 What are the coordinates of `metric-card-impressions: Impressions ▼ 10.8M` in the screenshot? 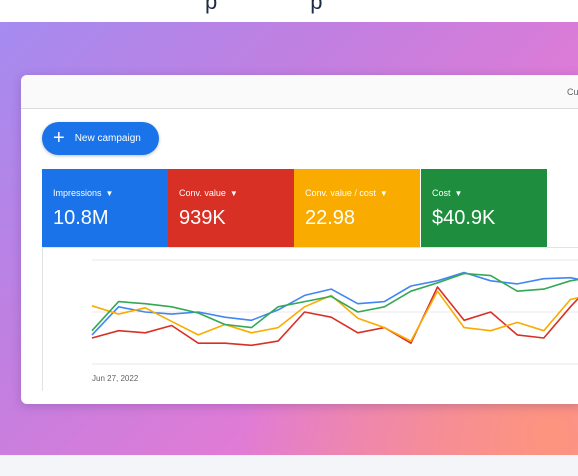 It's located at (105, 208).